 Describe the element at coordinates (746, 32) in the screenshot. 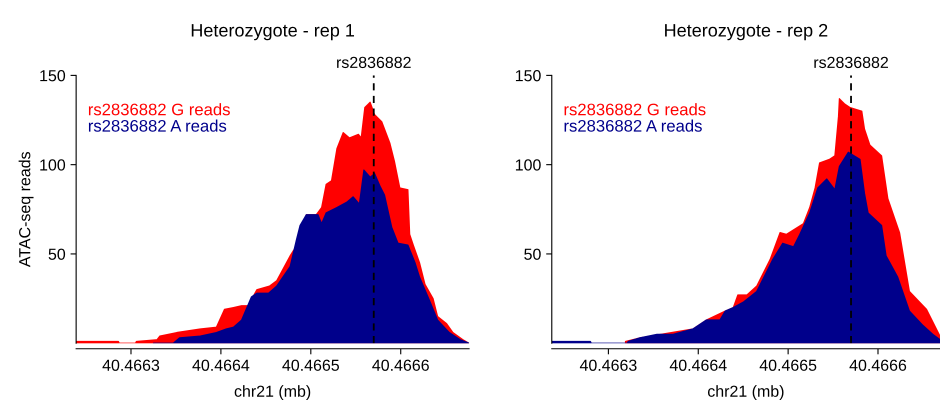

I see `chart-title: Heterozygote - rep 2` at that location.